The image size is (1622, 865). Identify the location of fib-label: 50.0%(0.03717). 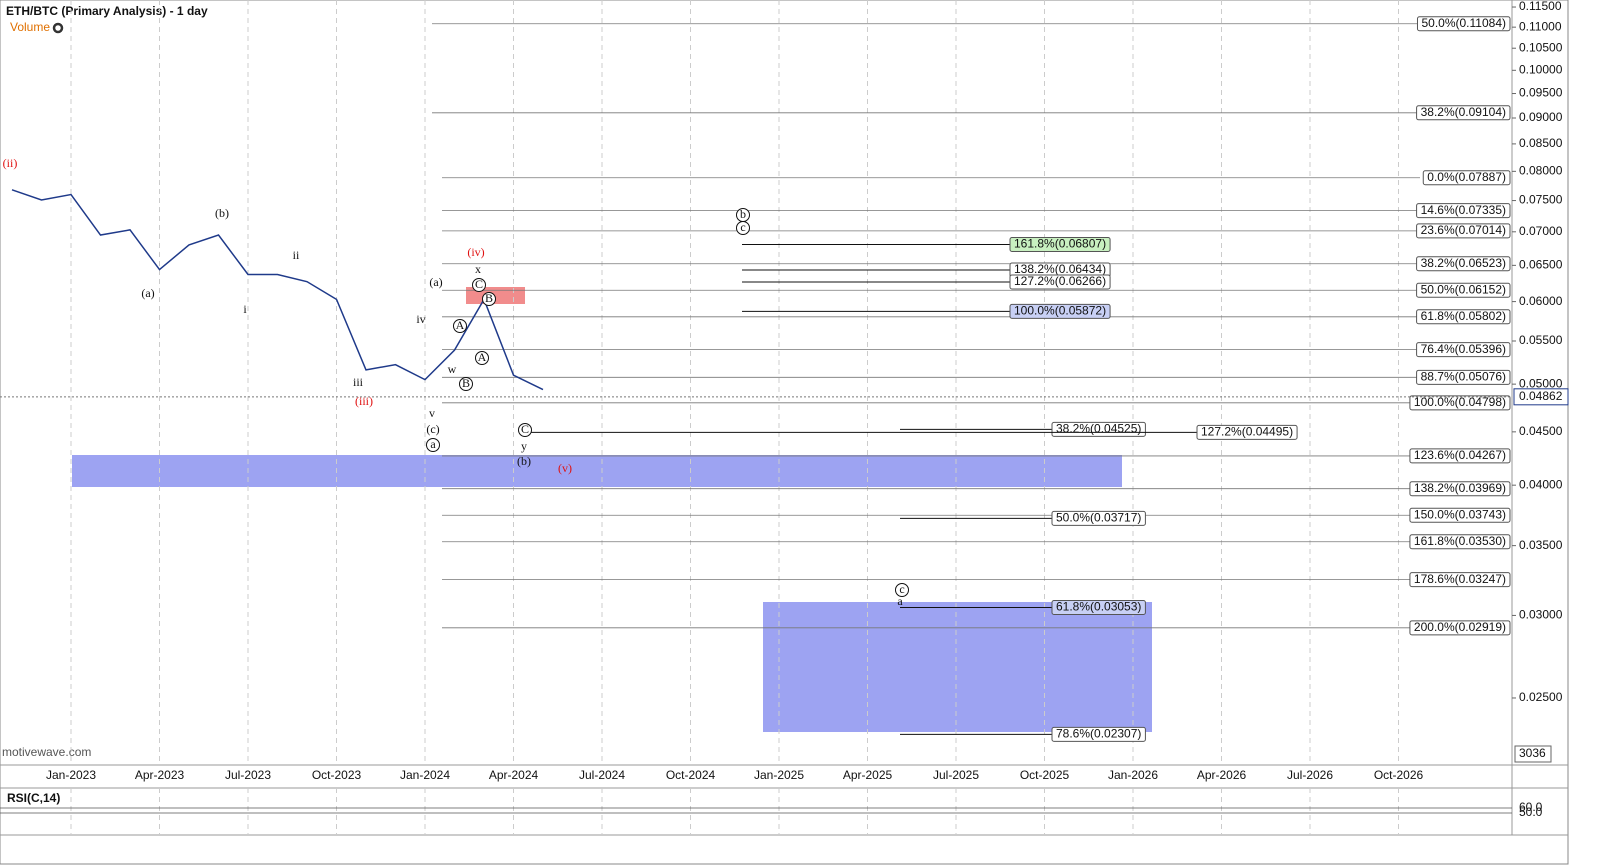
(1098, 518).